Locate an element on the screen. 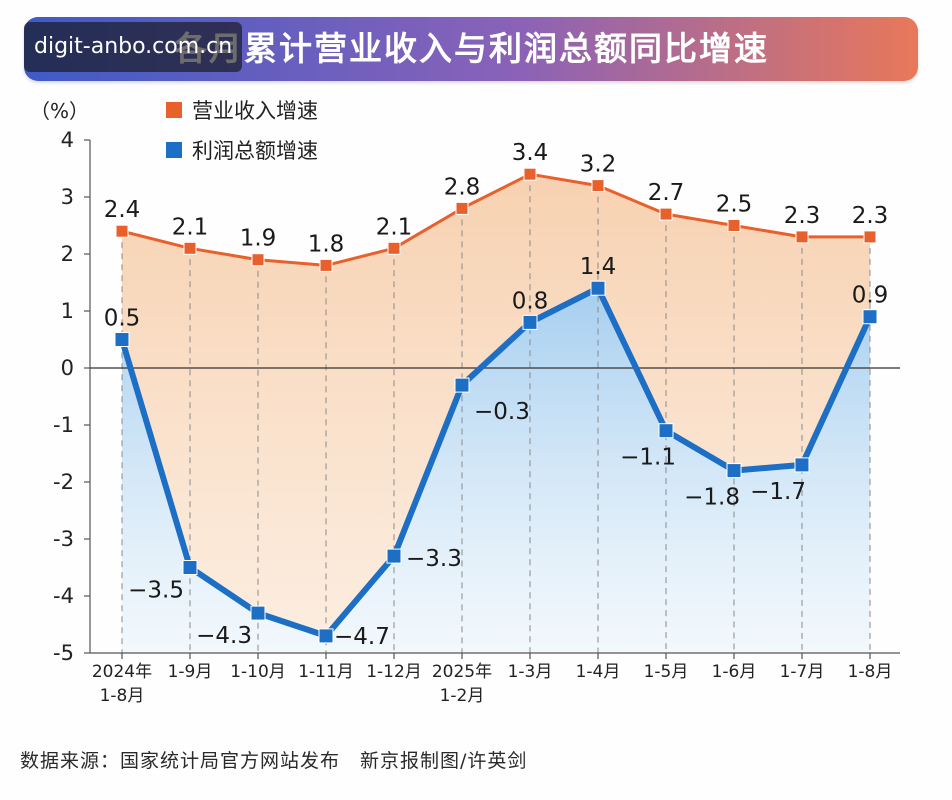  profit-data-label: 0.8 is located at coordinates (530, 301).